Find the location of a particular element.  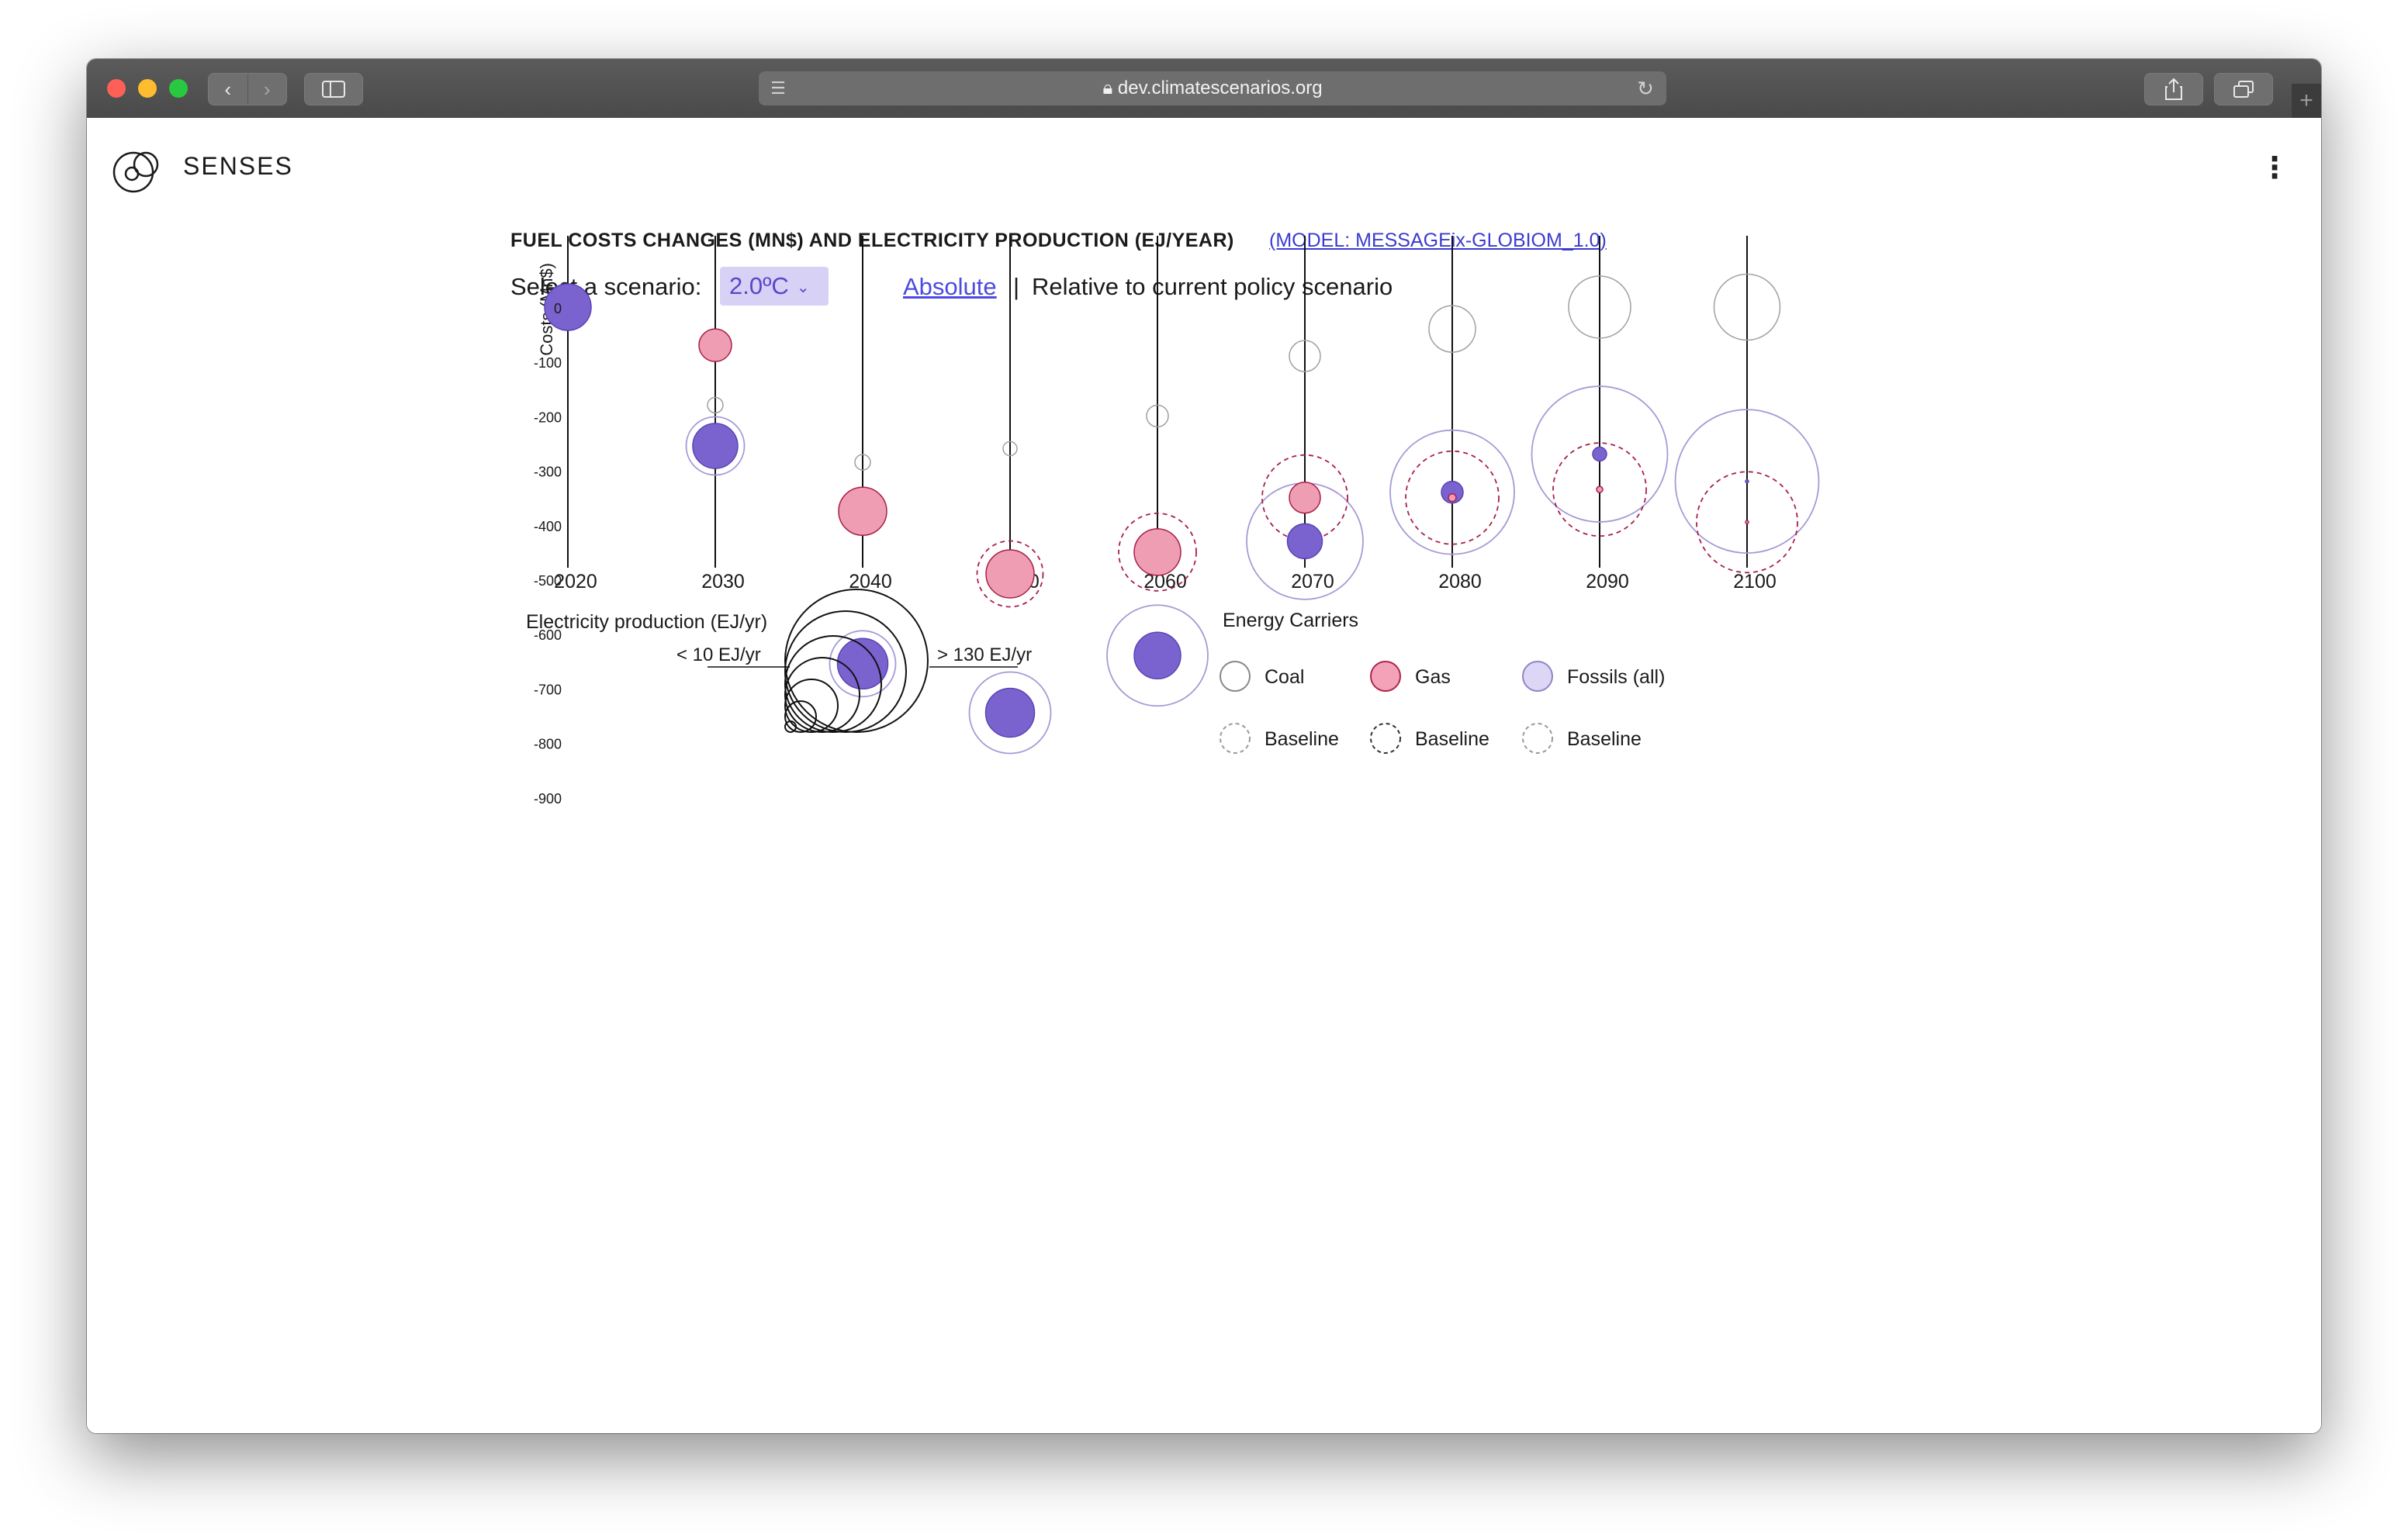

share-button is located at coordinates (2173, 89).